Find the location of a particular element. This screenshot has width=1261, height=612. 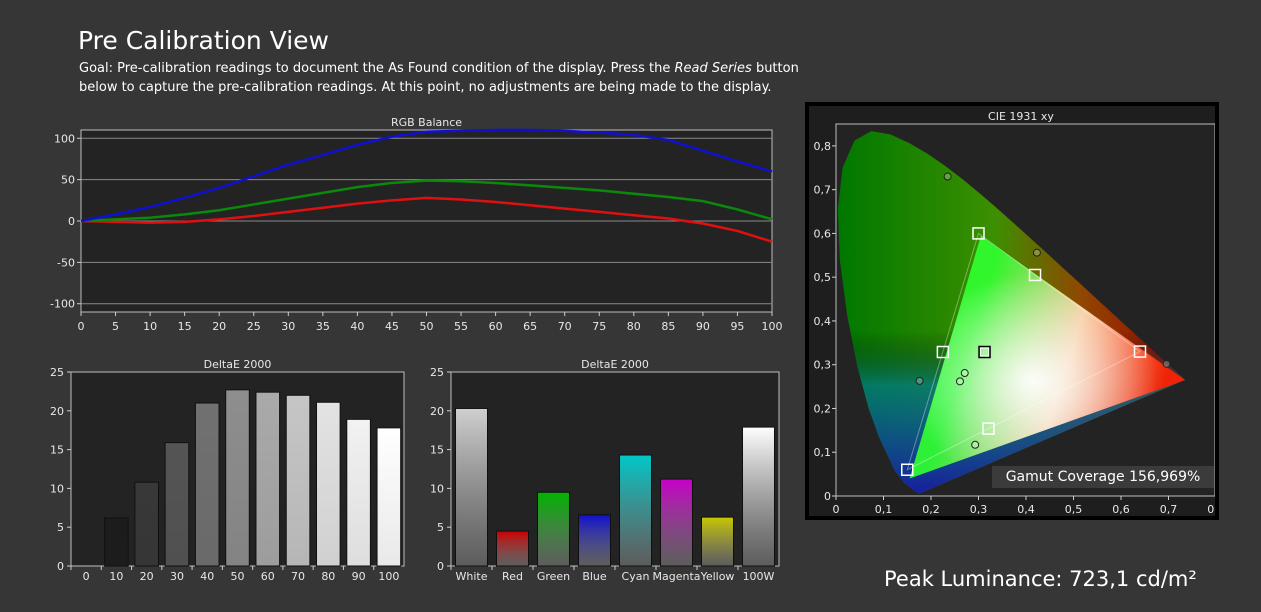

de-color-x-label: Blue is located at coordinates (594, 576).